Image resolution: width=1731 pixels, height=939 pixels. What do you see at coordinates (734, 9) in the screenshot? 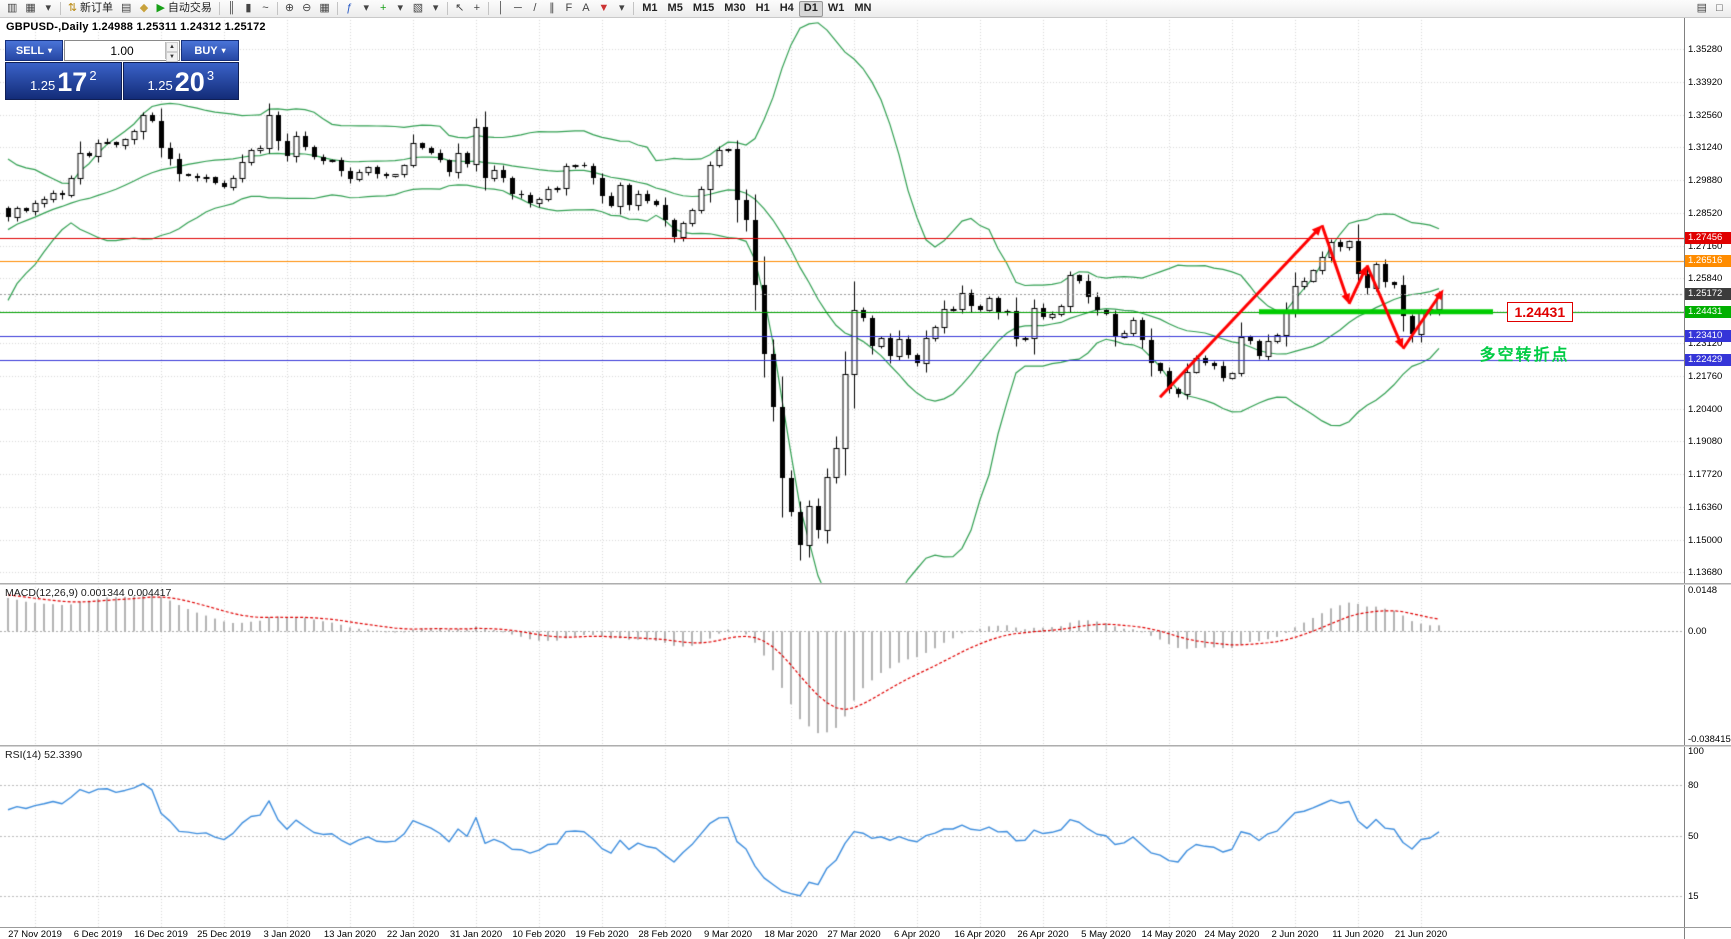
I see `timeframe-m30-button: M30` at bounding box center [734, 9].